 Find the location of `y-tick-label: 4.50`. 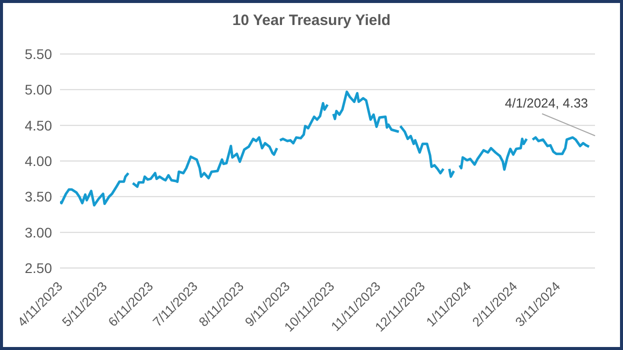

y-tick-label: 4.50 is located at coordinates (38, 125).